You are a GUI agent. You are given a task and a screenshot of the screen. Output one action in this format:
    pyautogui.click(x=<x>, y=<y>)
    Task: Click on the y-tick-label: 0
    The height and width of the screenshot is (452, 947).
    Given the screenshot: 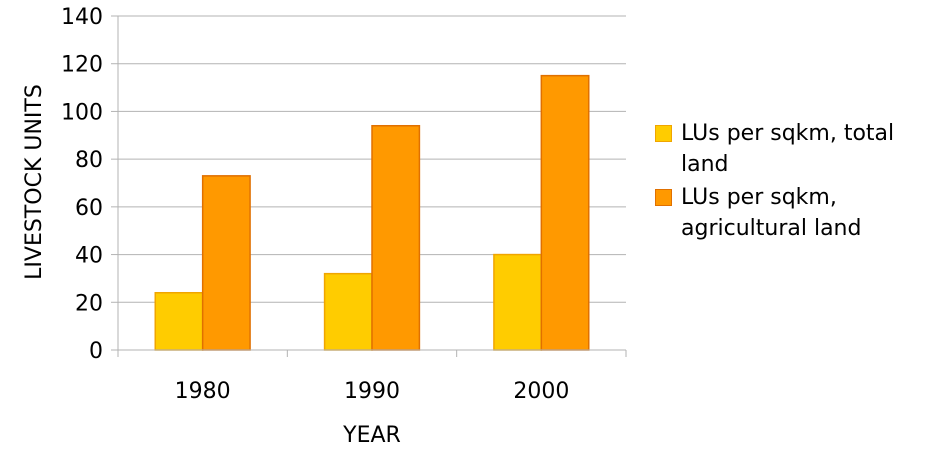 What is the action you would take?
    pyautogui.click(x=96, y=351)
    